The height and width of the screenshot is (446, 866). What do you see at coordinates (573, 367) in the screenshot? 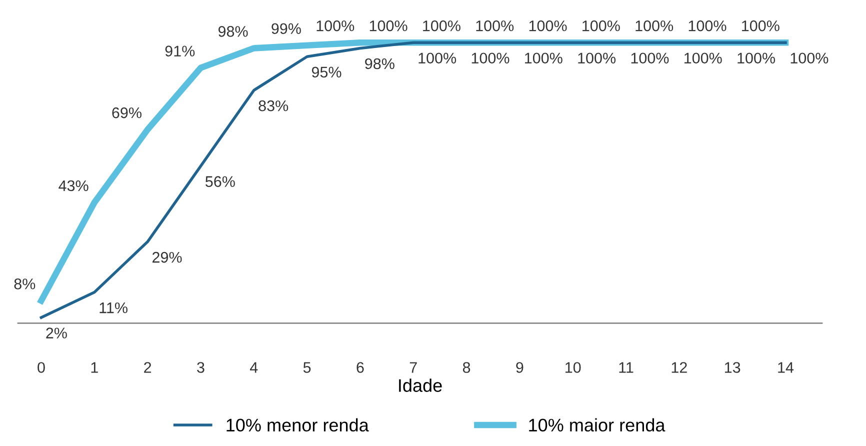
I see `x-tick-label: 10` at bounding box center [573, 367].